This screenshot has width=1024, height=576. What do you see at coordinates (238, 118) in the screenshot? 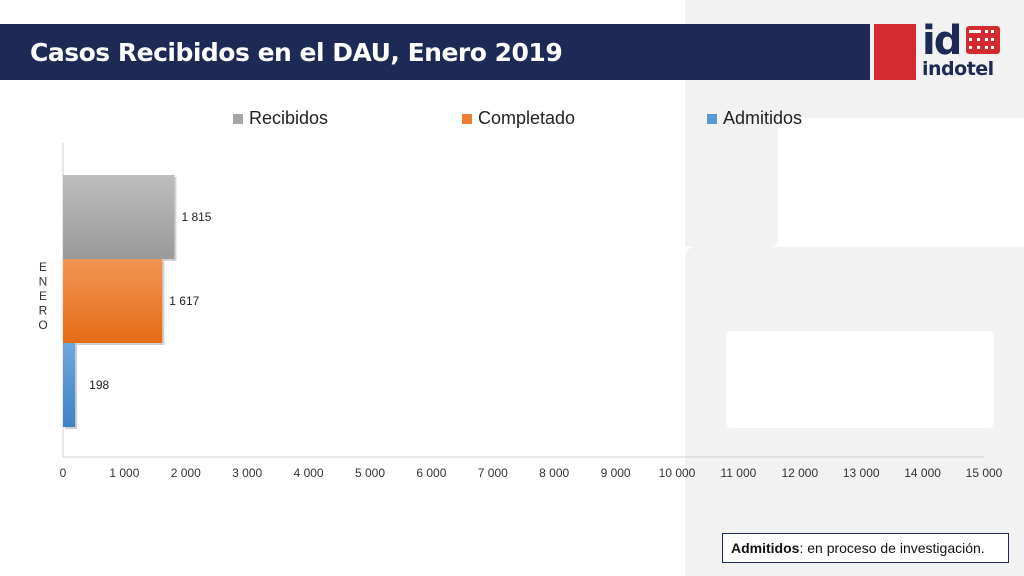
I see `legend-swatch-recibidos` at bounding box center [238, 118].